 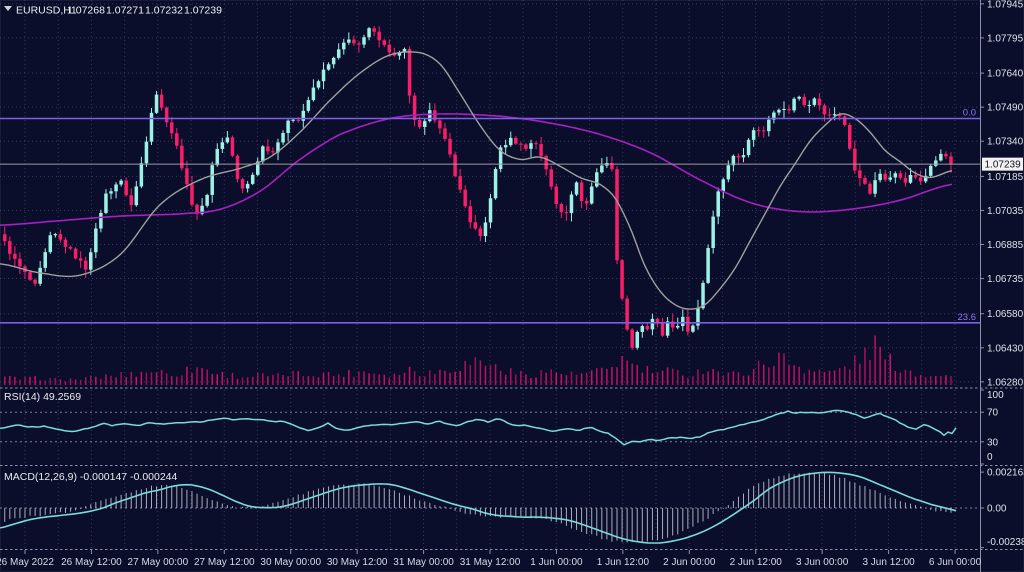 I want to click on price-tick-label: 1.06885, so click(x=1005, y=245).